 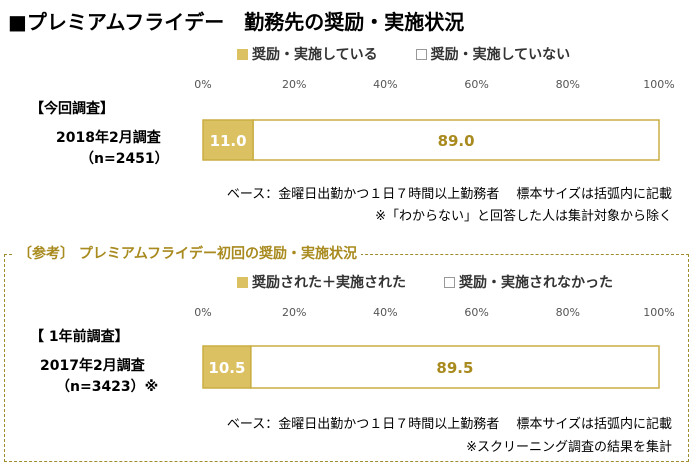 What do you see at coordinates (523, 216) in the screenshot?
I see `note-1b: ※「わからない」と回答した人は集計対象から除く` at bounding box center [523, 216].